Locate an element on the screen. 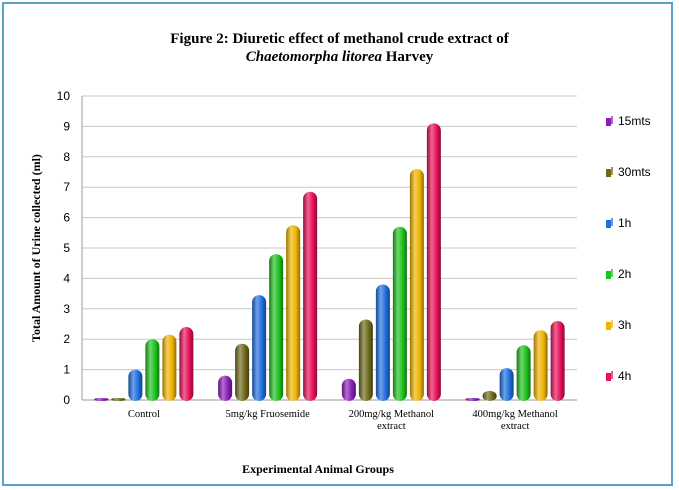  y-tick-label: 10 is located at coordinates (64, 96).